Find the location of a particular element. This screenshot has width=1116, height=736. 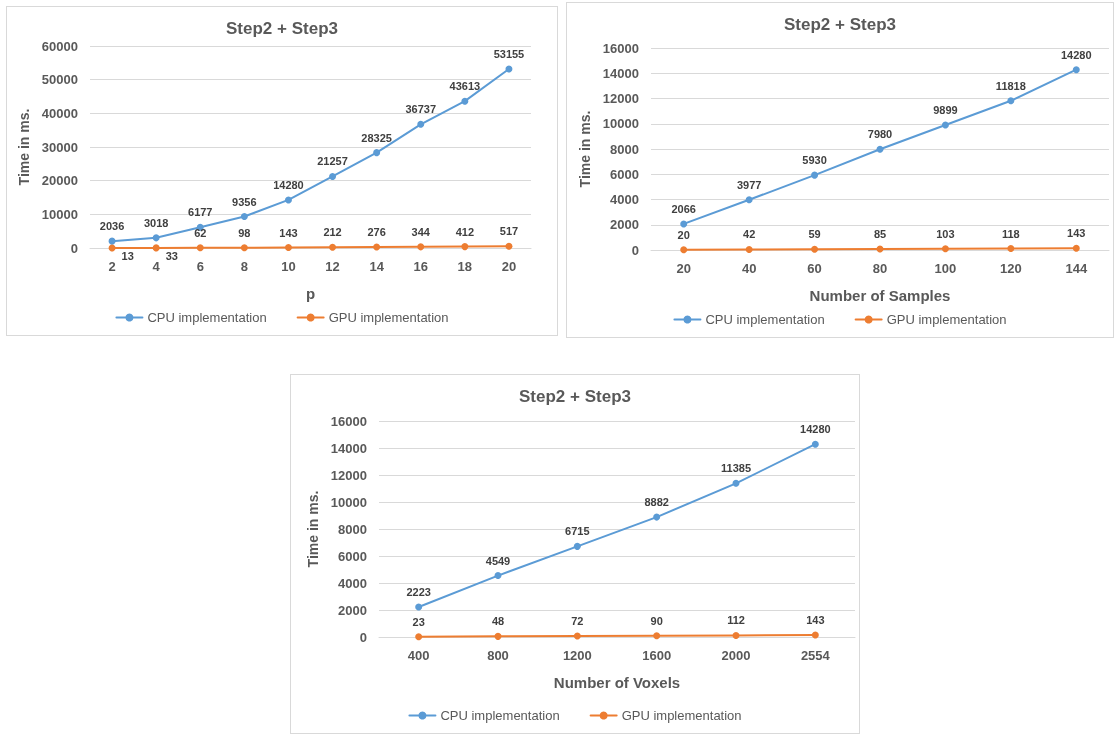

data-label: 344 is located at coordinates (421, 231).